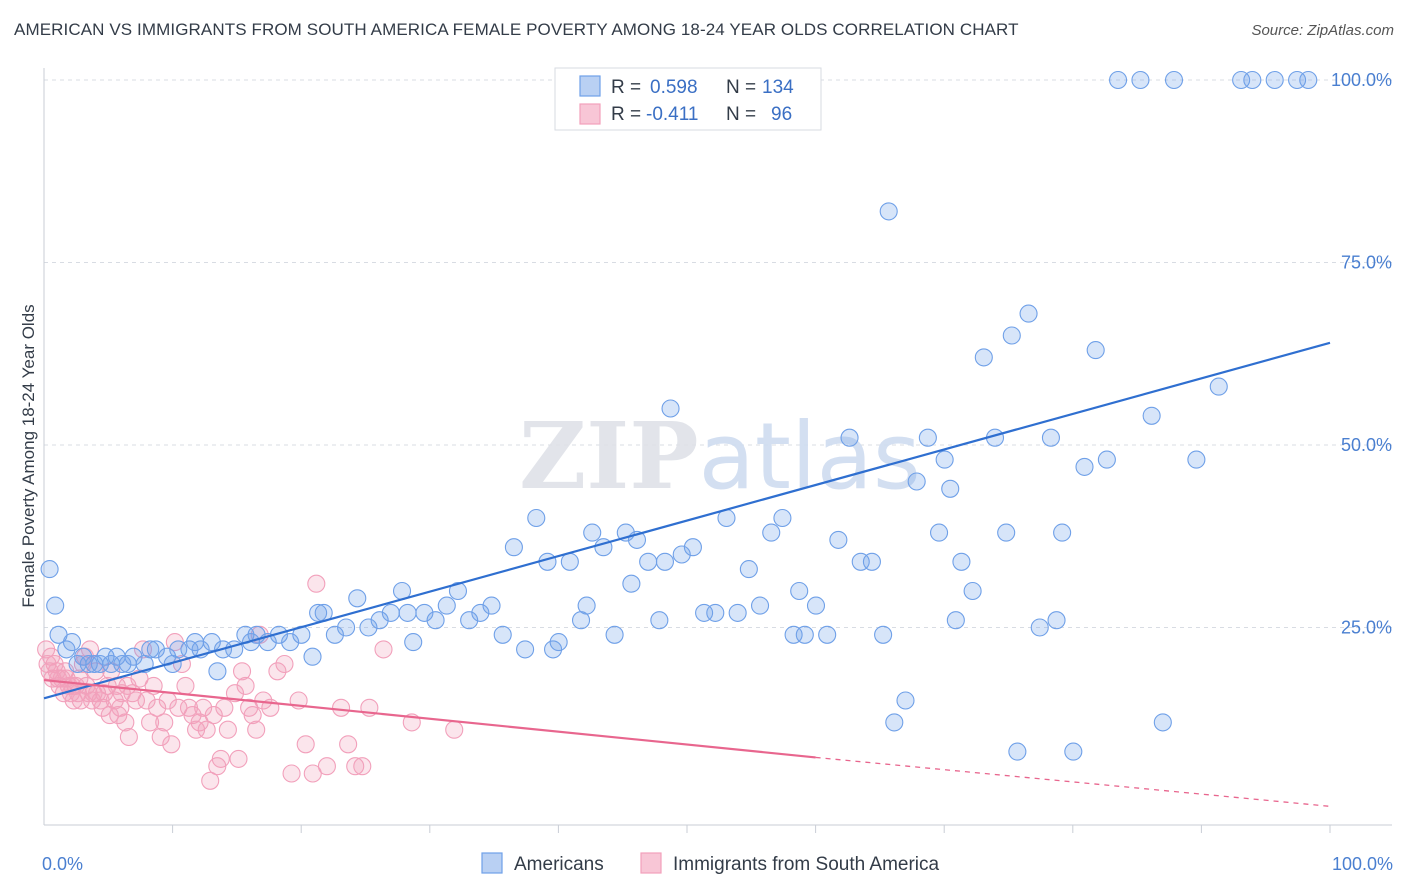  Describe the element at coordinates (1361, 354) in the screenshot. I see `y-tick-labels: 25.0% 50.0% 75.0% 100.0%` at that location.